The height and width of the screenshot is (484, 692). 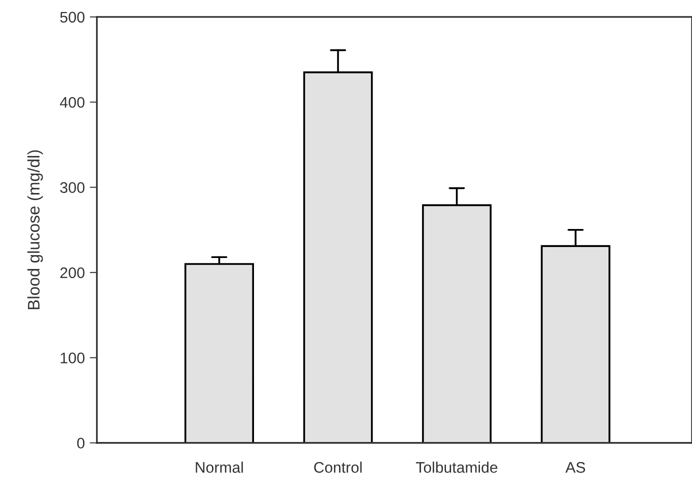 I want to click on x-tick-label: Normal, so click(x=219, y=467).